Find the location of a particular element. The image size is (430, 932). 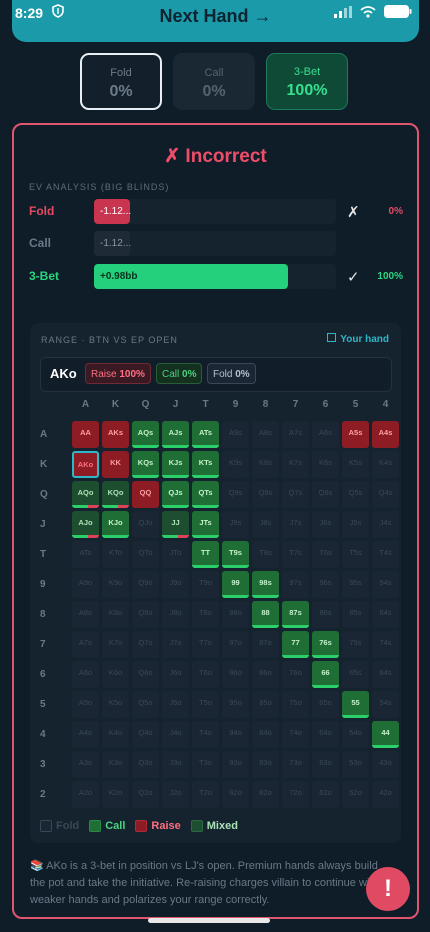

hand-cell: T6s is located at coordinates (325, 554).